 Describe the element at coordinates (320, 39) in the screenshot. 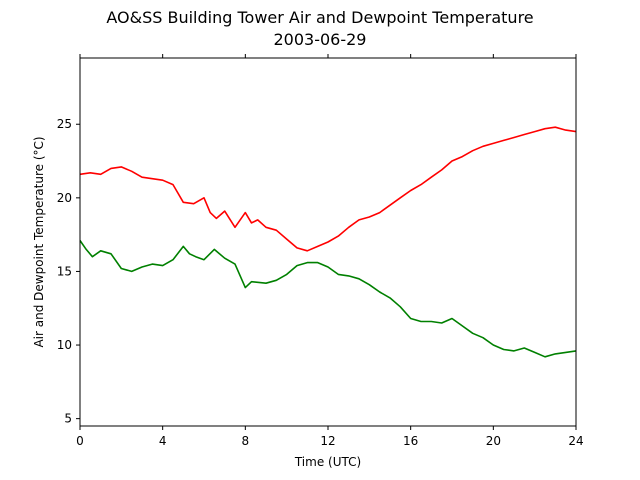

I see `chart-subtitle: 2003-06-29` at that location.